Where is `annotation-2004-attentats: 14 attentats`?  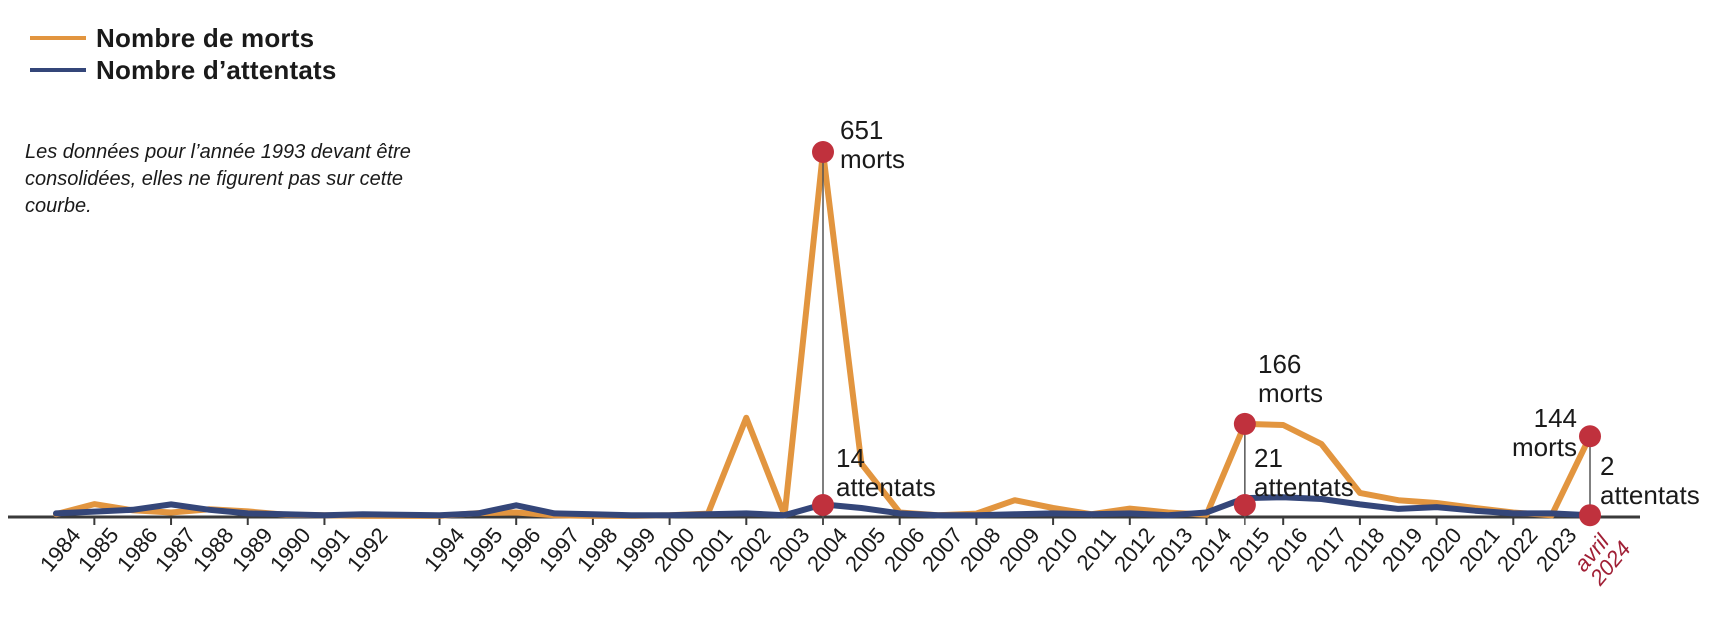 annotation-2004-attentats: 14 attentats is located at coordinates (886, 473).